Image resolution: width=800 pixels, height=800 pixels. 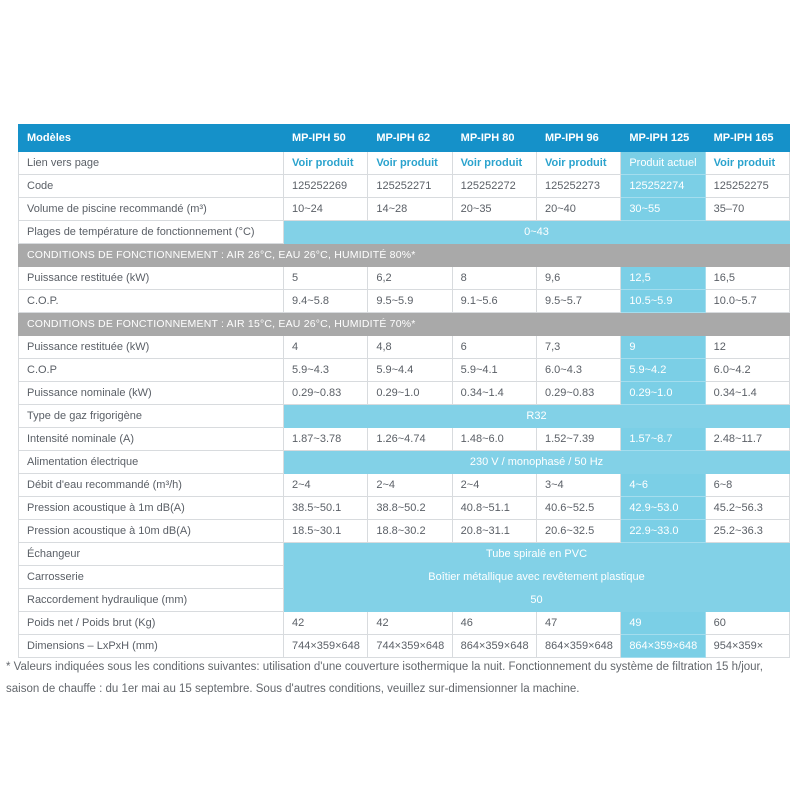 What do you see at coordinates (578, 485) in the screenshot?
I see `spec-value: 3~4` at bounding box center [578, 485].